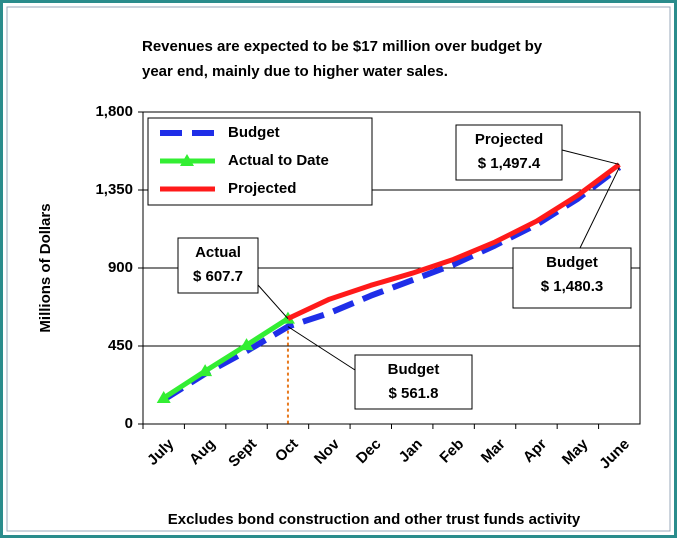 Image resolution: width=677 pixels, height=543 pixels. I want to click on legend-label: Budget, so click(254, 132).